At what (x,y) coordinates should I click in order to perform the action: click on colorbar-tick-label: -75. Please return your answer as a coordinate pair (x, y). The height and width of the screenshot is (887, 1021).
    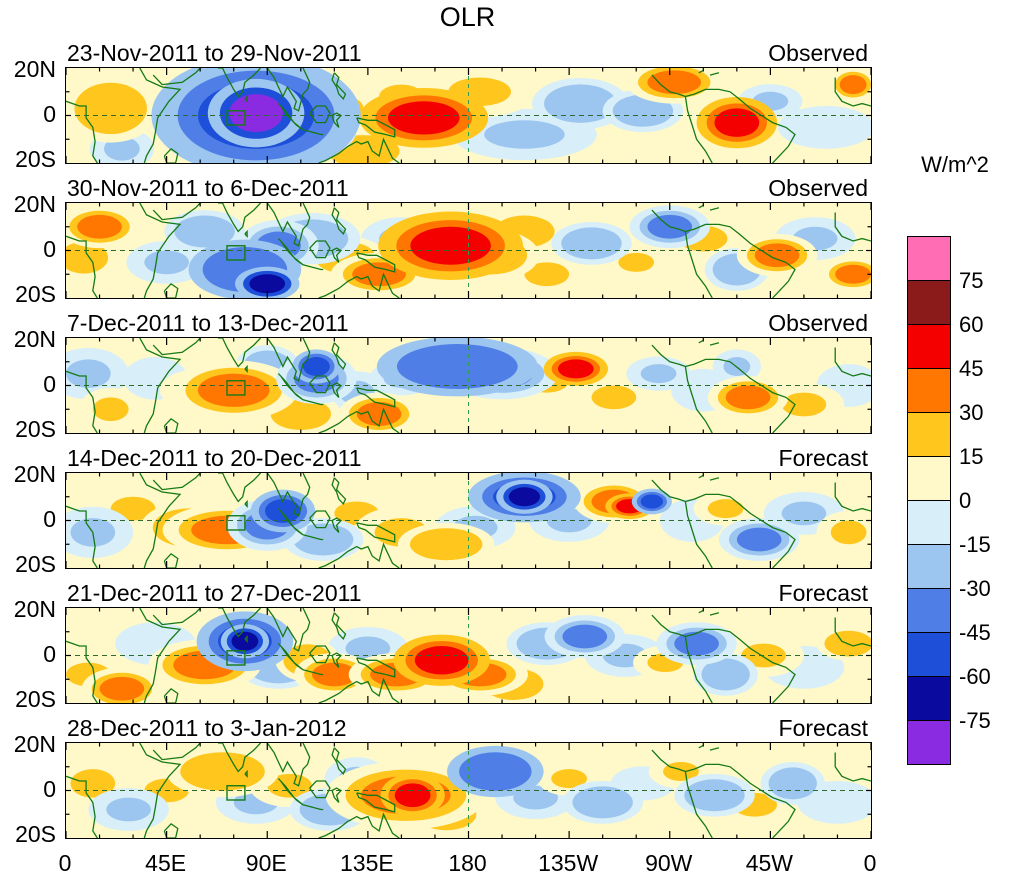
    Looking at the image, I should click on (975, 720).